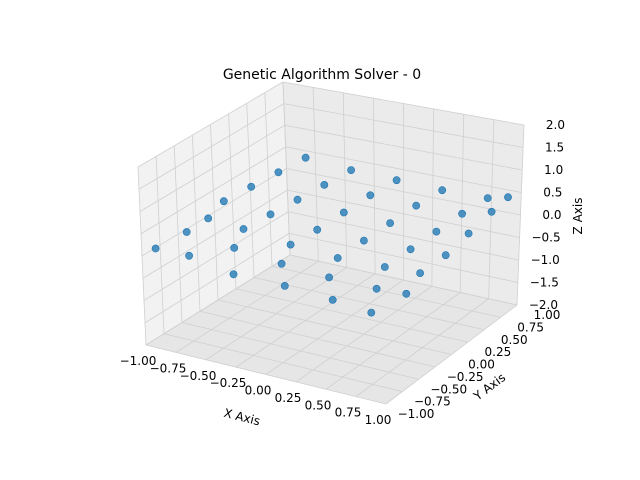 The image size is (640, 480). What do you see at coordinates (547, 315) in the screenshot?
I see `y-tick-label: 1.00` at bounding box center [547, 315].